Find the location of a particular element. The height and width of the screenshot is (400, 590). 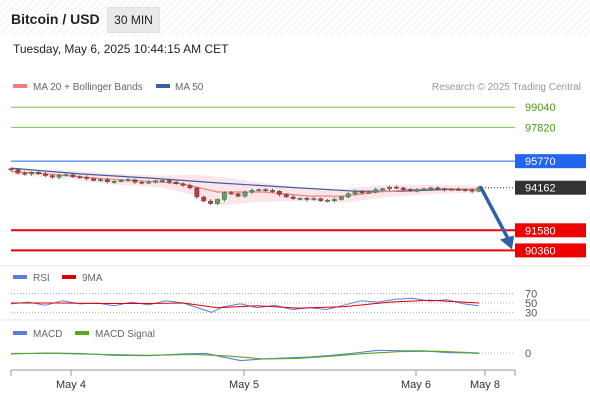

level-label-bg-pivot is located at coordinates (550, 161).